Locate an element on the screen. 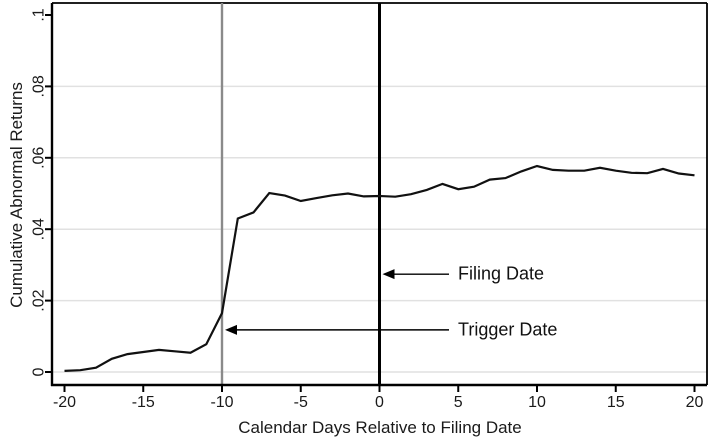  y-tick-label: 0 is located at coordinates (39, 371).